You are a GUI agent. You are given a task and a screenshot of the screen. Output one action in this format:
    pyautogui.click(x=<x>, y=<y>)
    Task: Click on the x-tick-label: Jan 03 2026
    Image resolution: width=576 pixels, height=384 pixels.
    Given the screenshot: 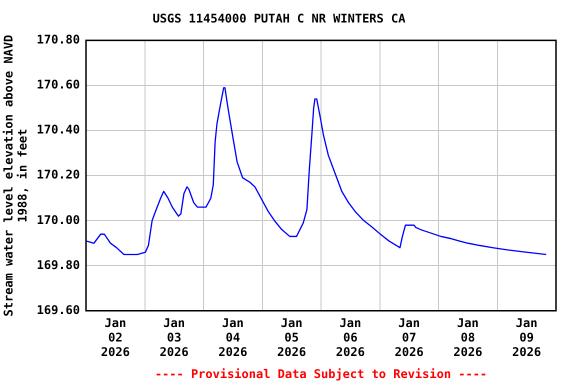 What is the action you would take?
    pyautogui.click(x=174, y=337)
    